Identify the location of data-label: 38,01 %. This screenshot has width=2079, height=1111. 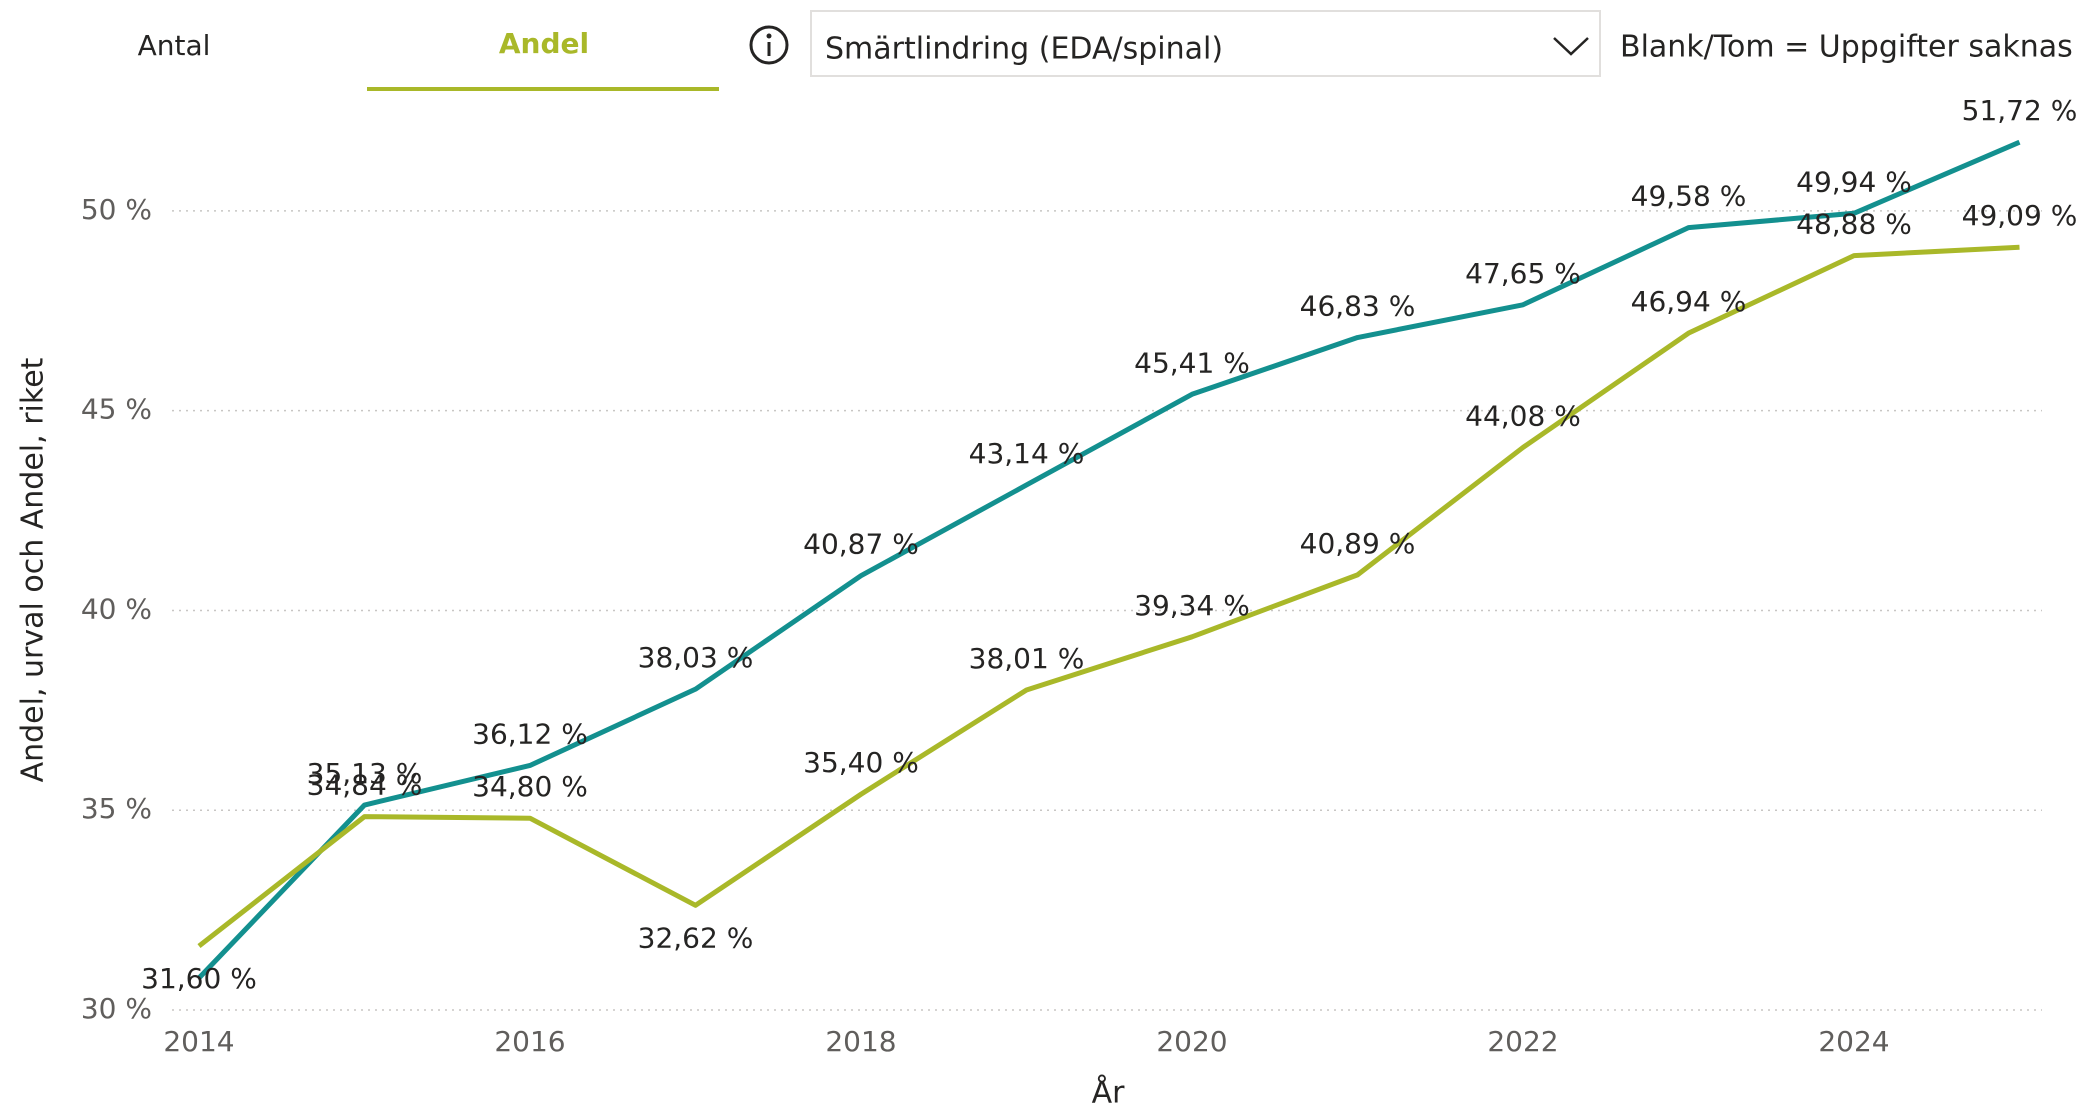
(1027, 658).